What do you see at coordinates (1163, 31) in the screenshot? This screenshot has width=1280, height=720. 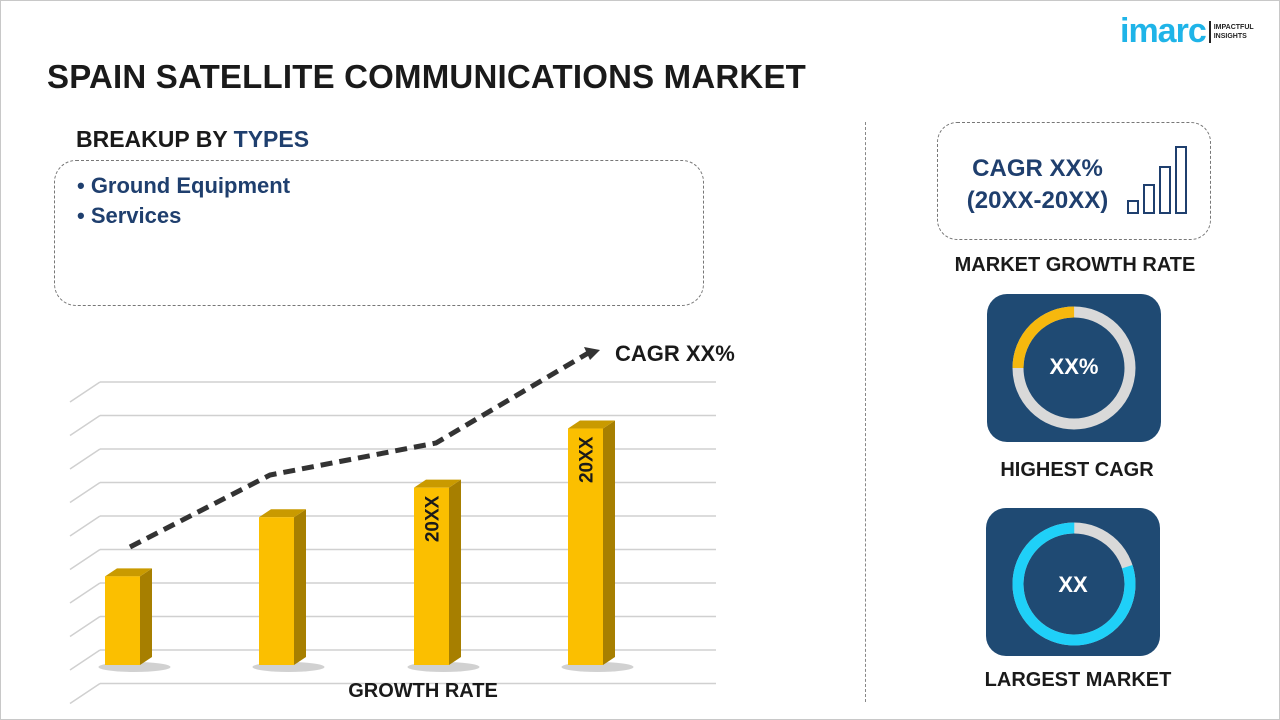 I see `logo-word: imarc` at bounding box center [1163, 31].